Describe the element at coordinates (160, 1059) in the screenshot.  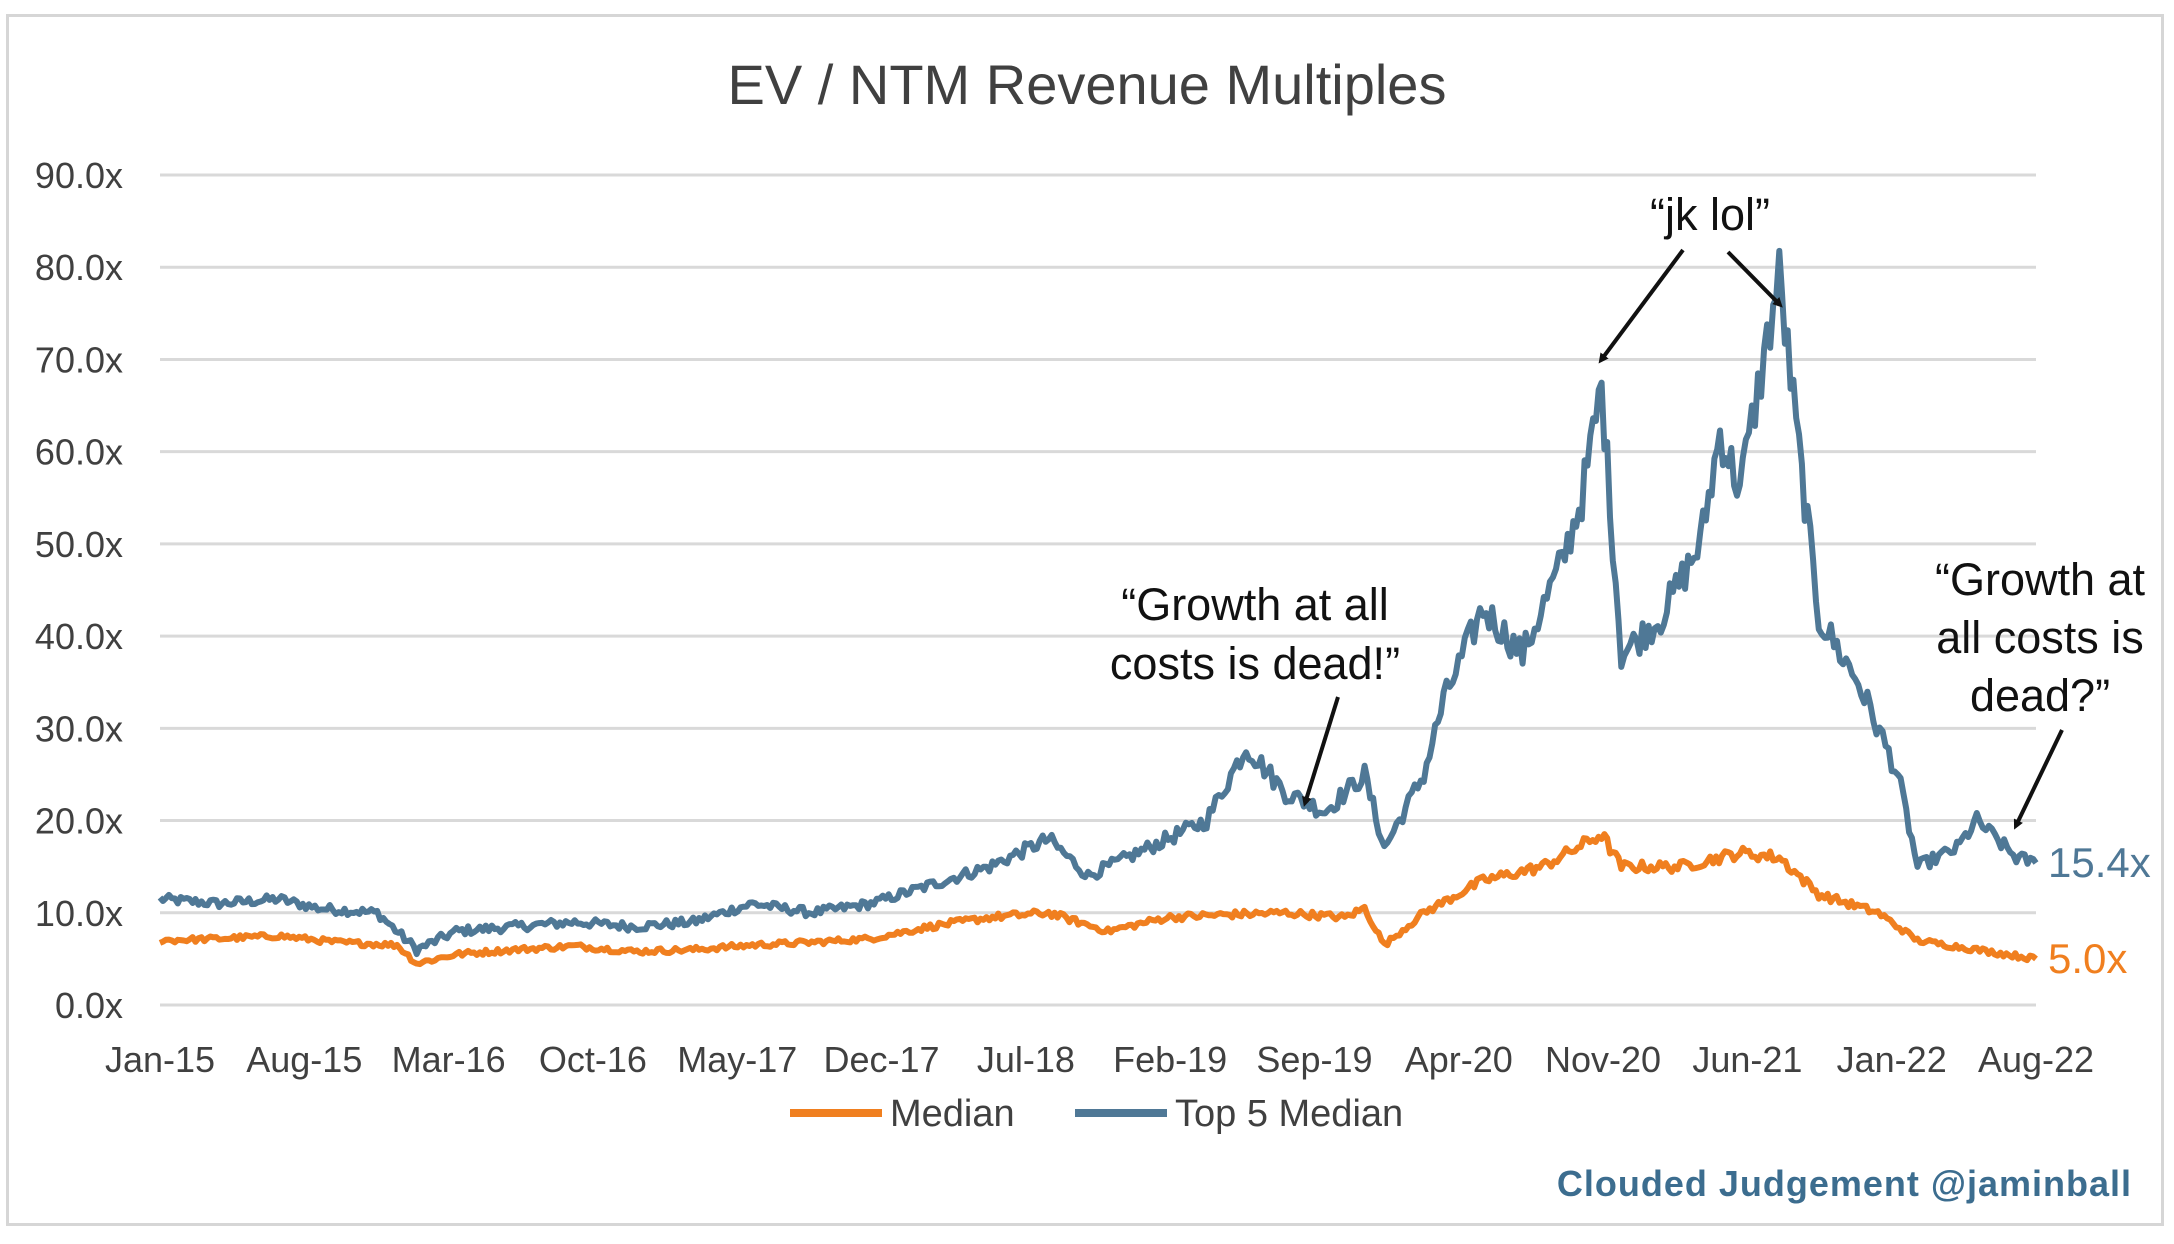
I see `x-tick-label: Jan-15` at that location.